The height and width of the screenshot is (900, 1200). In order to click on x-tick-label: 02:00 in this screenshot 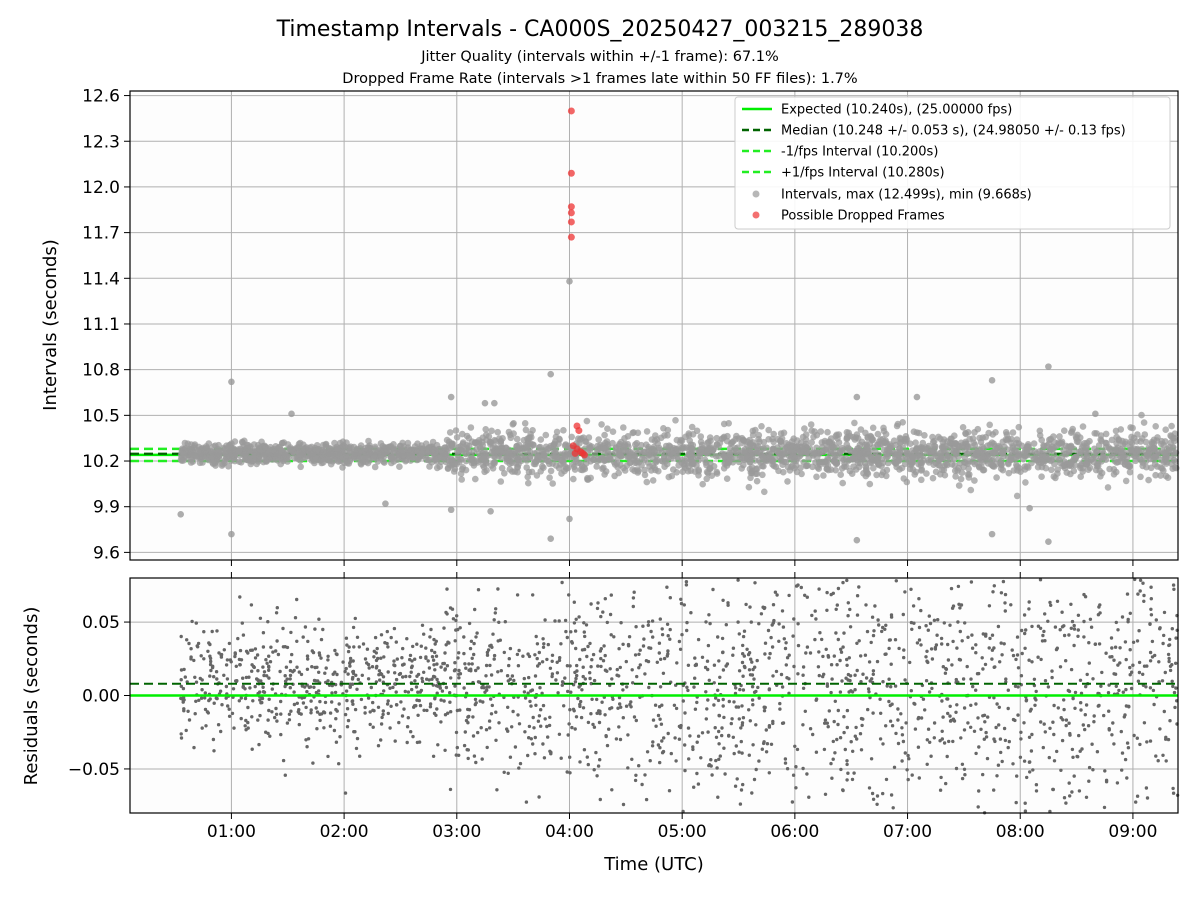, I will do `click(344, 832)`.